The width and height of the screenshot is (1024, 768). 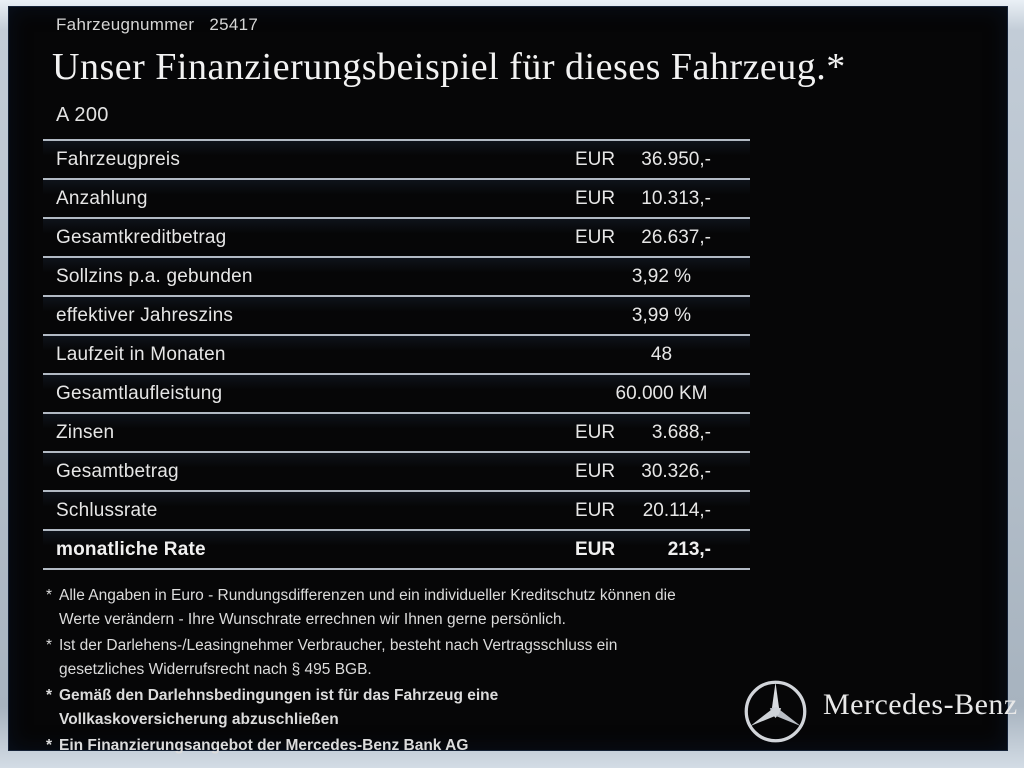 I want to click on row-label: Sollzins p.a. gebunden, so click(x=154, y=276).